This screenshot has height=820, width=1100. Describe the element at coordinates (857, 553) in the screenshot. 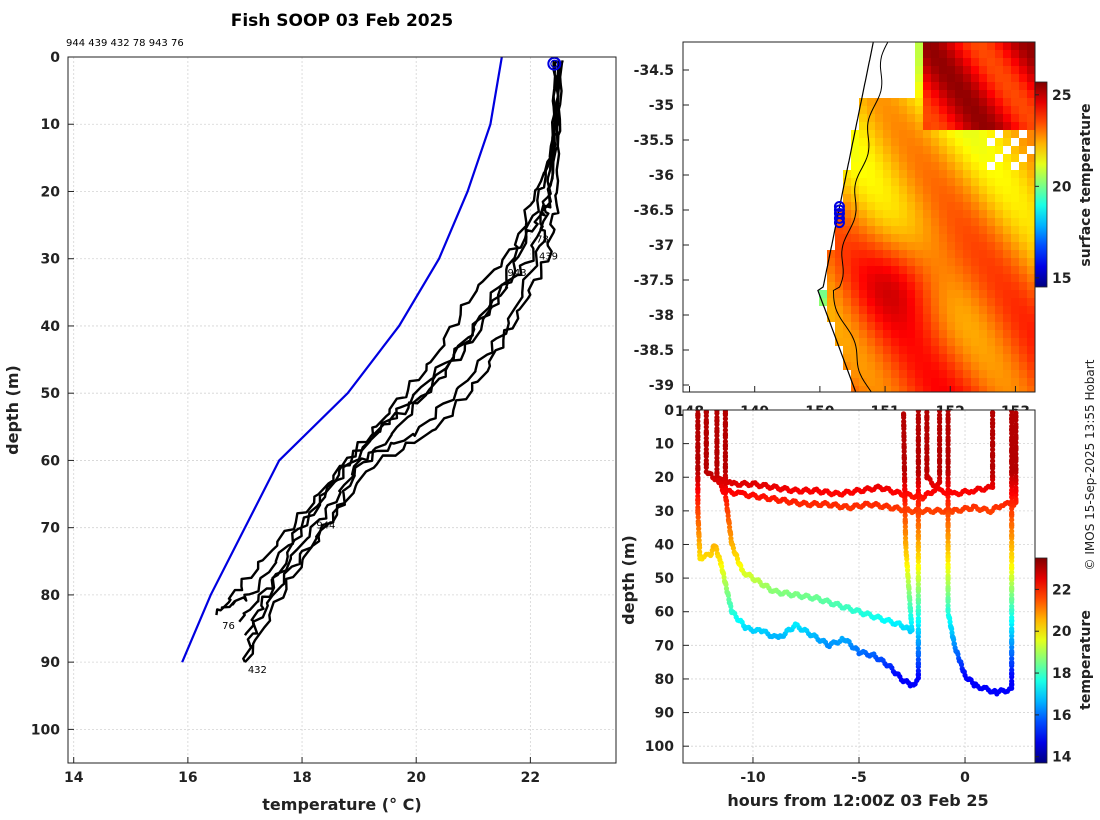

I see `section-dive-points` at that location.